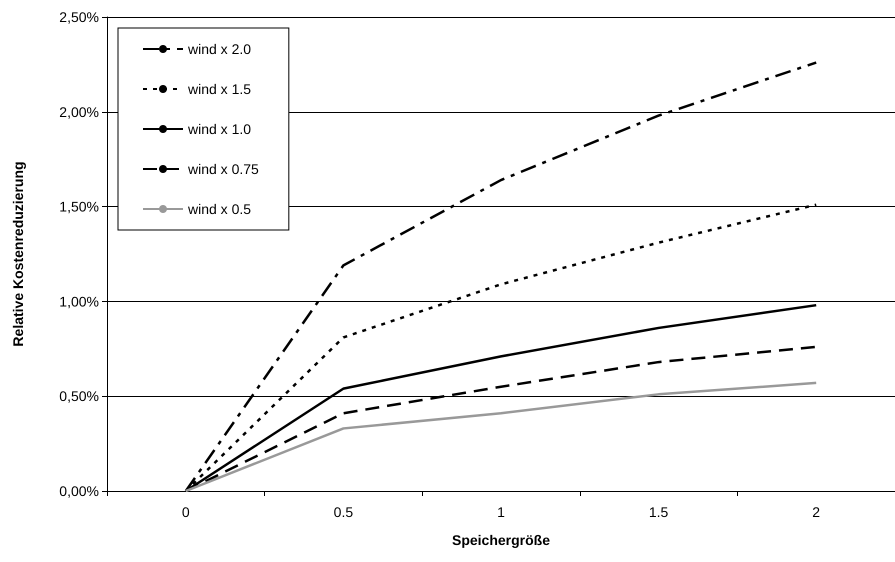 The width and height of the screenshot is (895, 562). What do you see at coordinates (816, 512) in the screenshot?
I see `x-tick-label: 2` at bounding box center [816, 512].